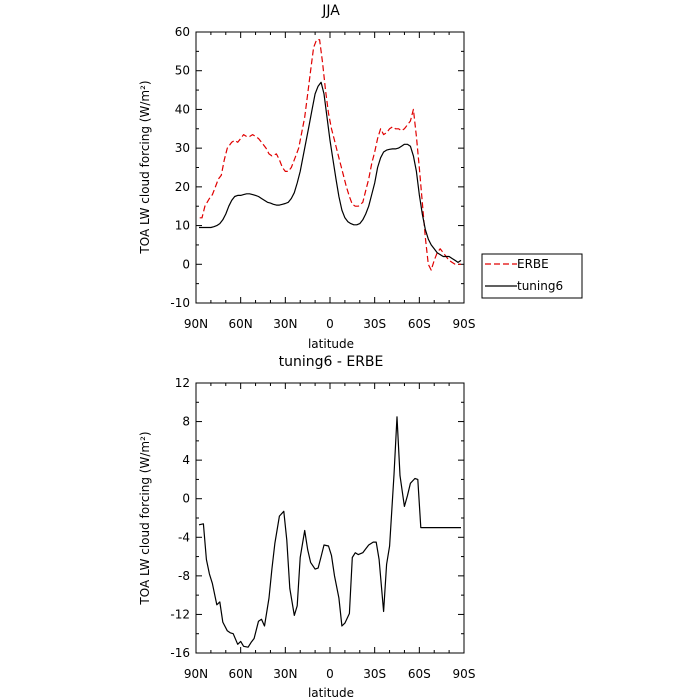 This screenshot has width=700, height=700. I want to click on top-xtick-label: 90S, so click(464, 324).